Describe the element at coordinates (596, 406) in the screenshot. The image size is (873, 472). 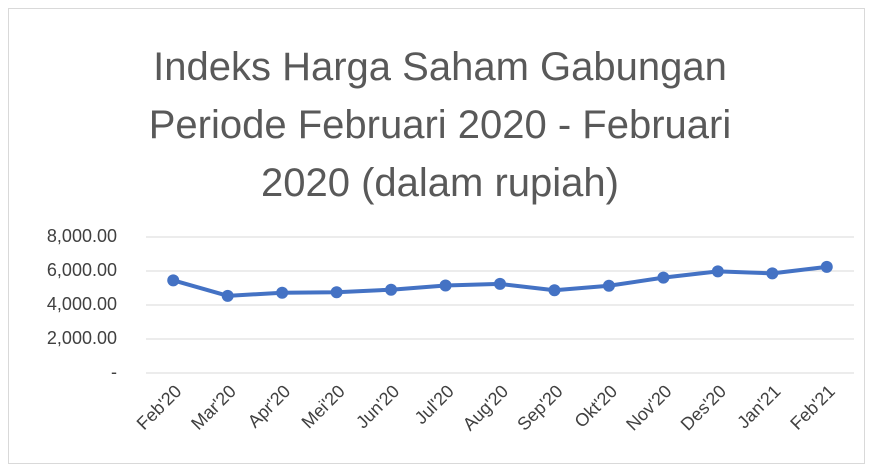
I see `x-tick-label: Okt'20` at that location.